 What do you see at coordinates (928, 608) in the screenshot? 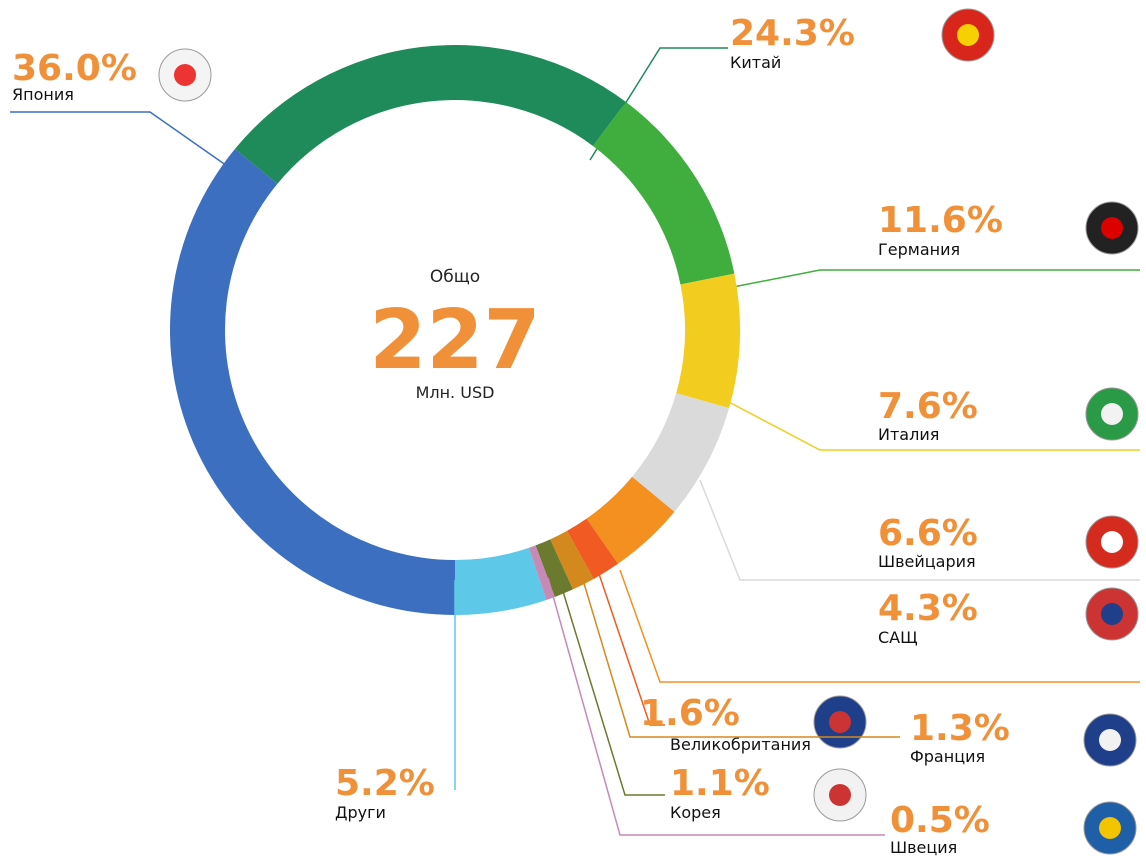
I see `value-label: 4.3%` at bounding box center [928, 608].